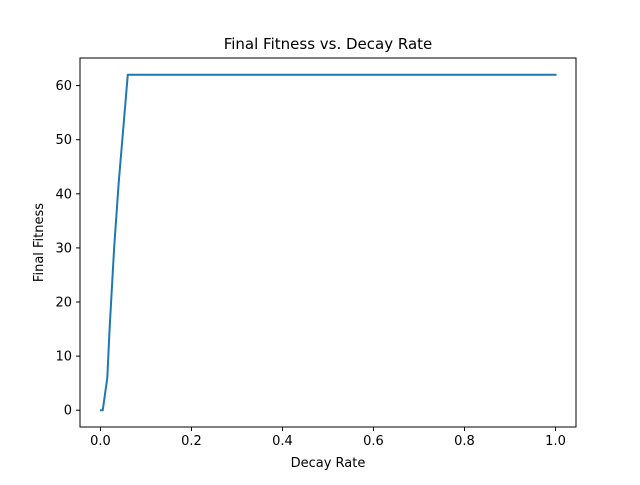 This screenshot has width=640, height=485. I want to click on y-axis-ticks: 0 10 20 30 40 50 60, so click(67, 249).